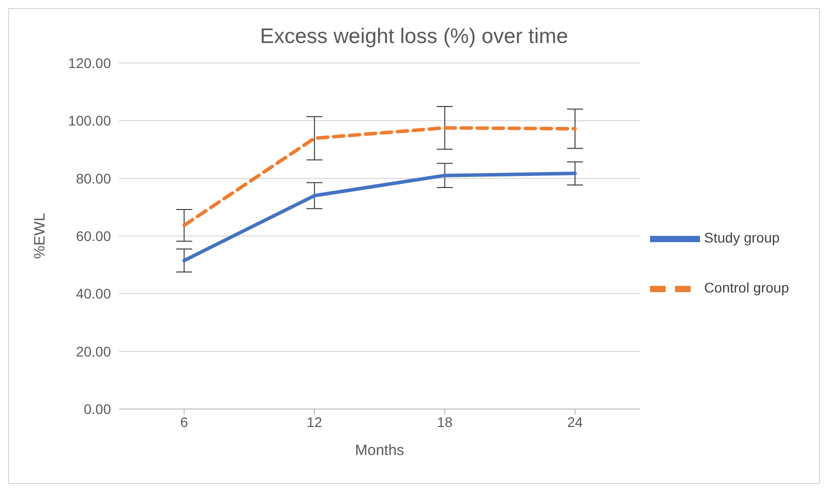 The height and width of the screenshot is (490, 826). What do you see at coordinates (742, 238) in the screenshot?
I see `legend-label: Study group` at bounding box center [742, 238].